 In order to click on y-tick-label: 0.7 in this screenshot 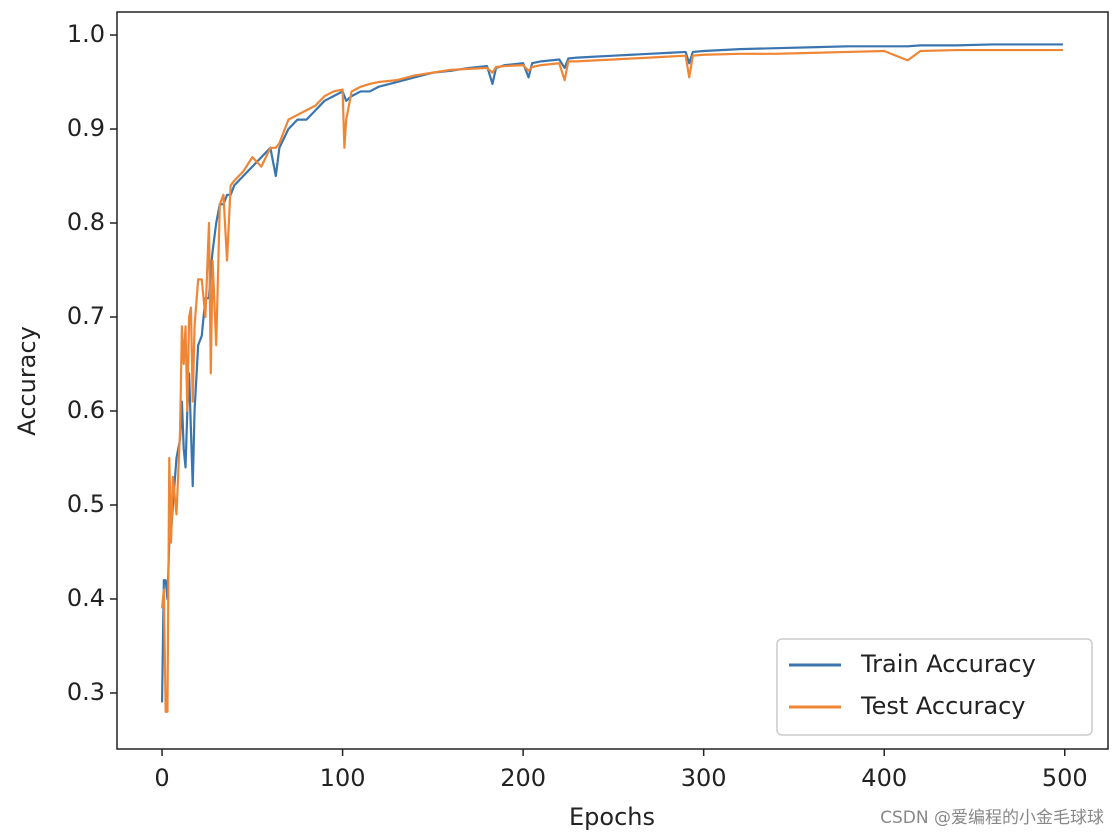, I will do `click(86, 316)`.